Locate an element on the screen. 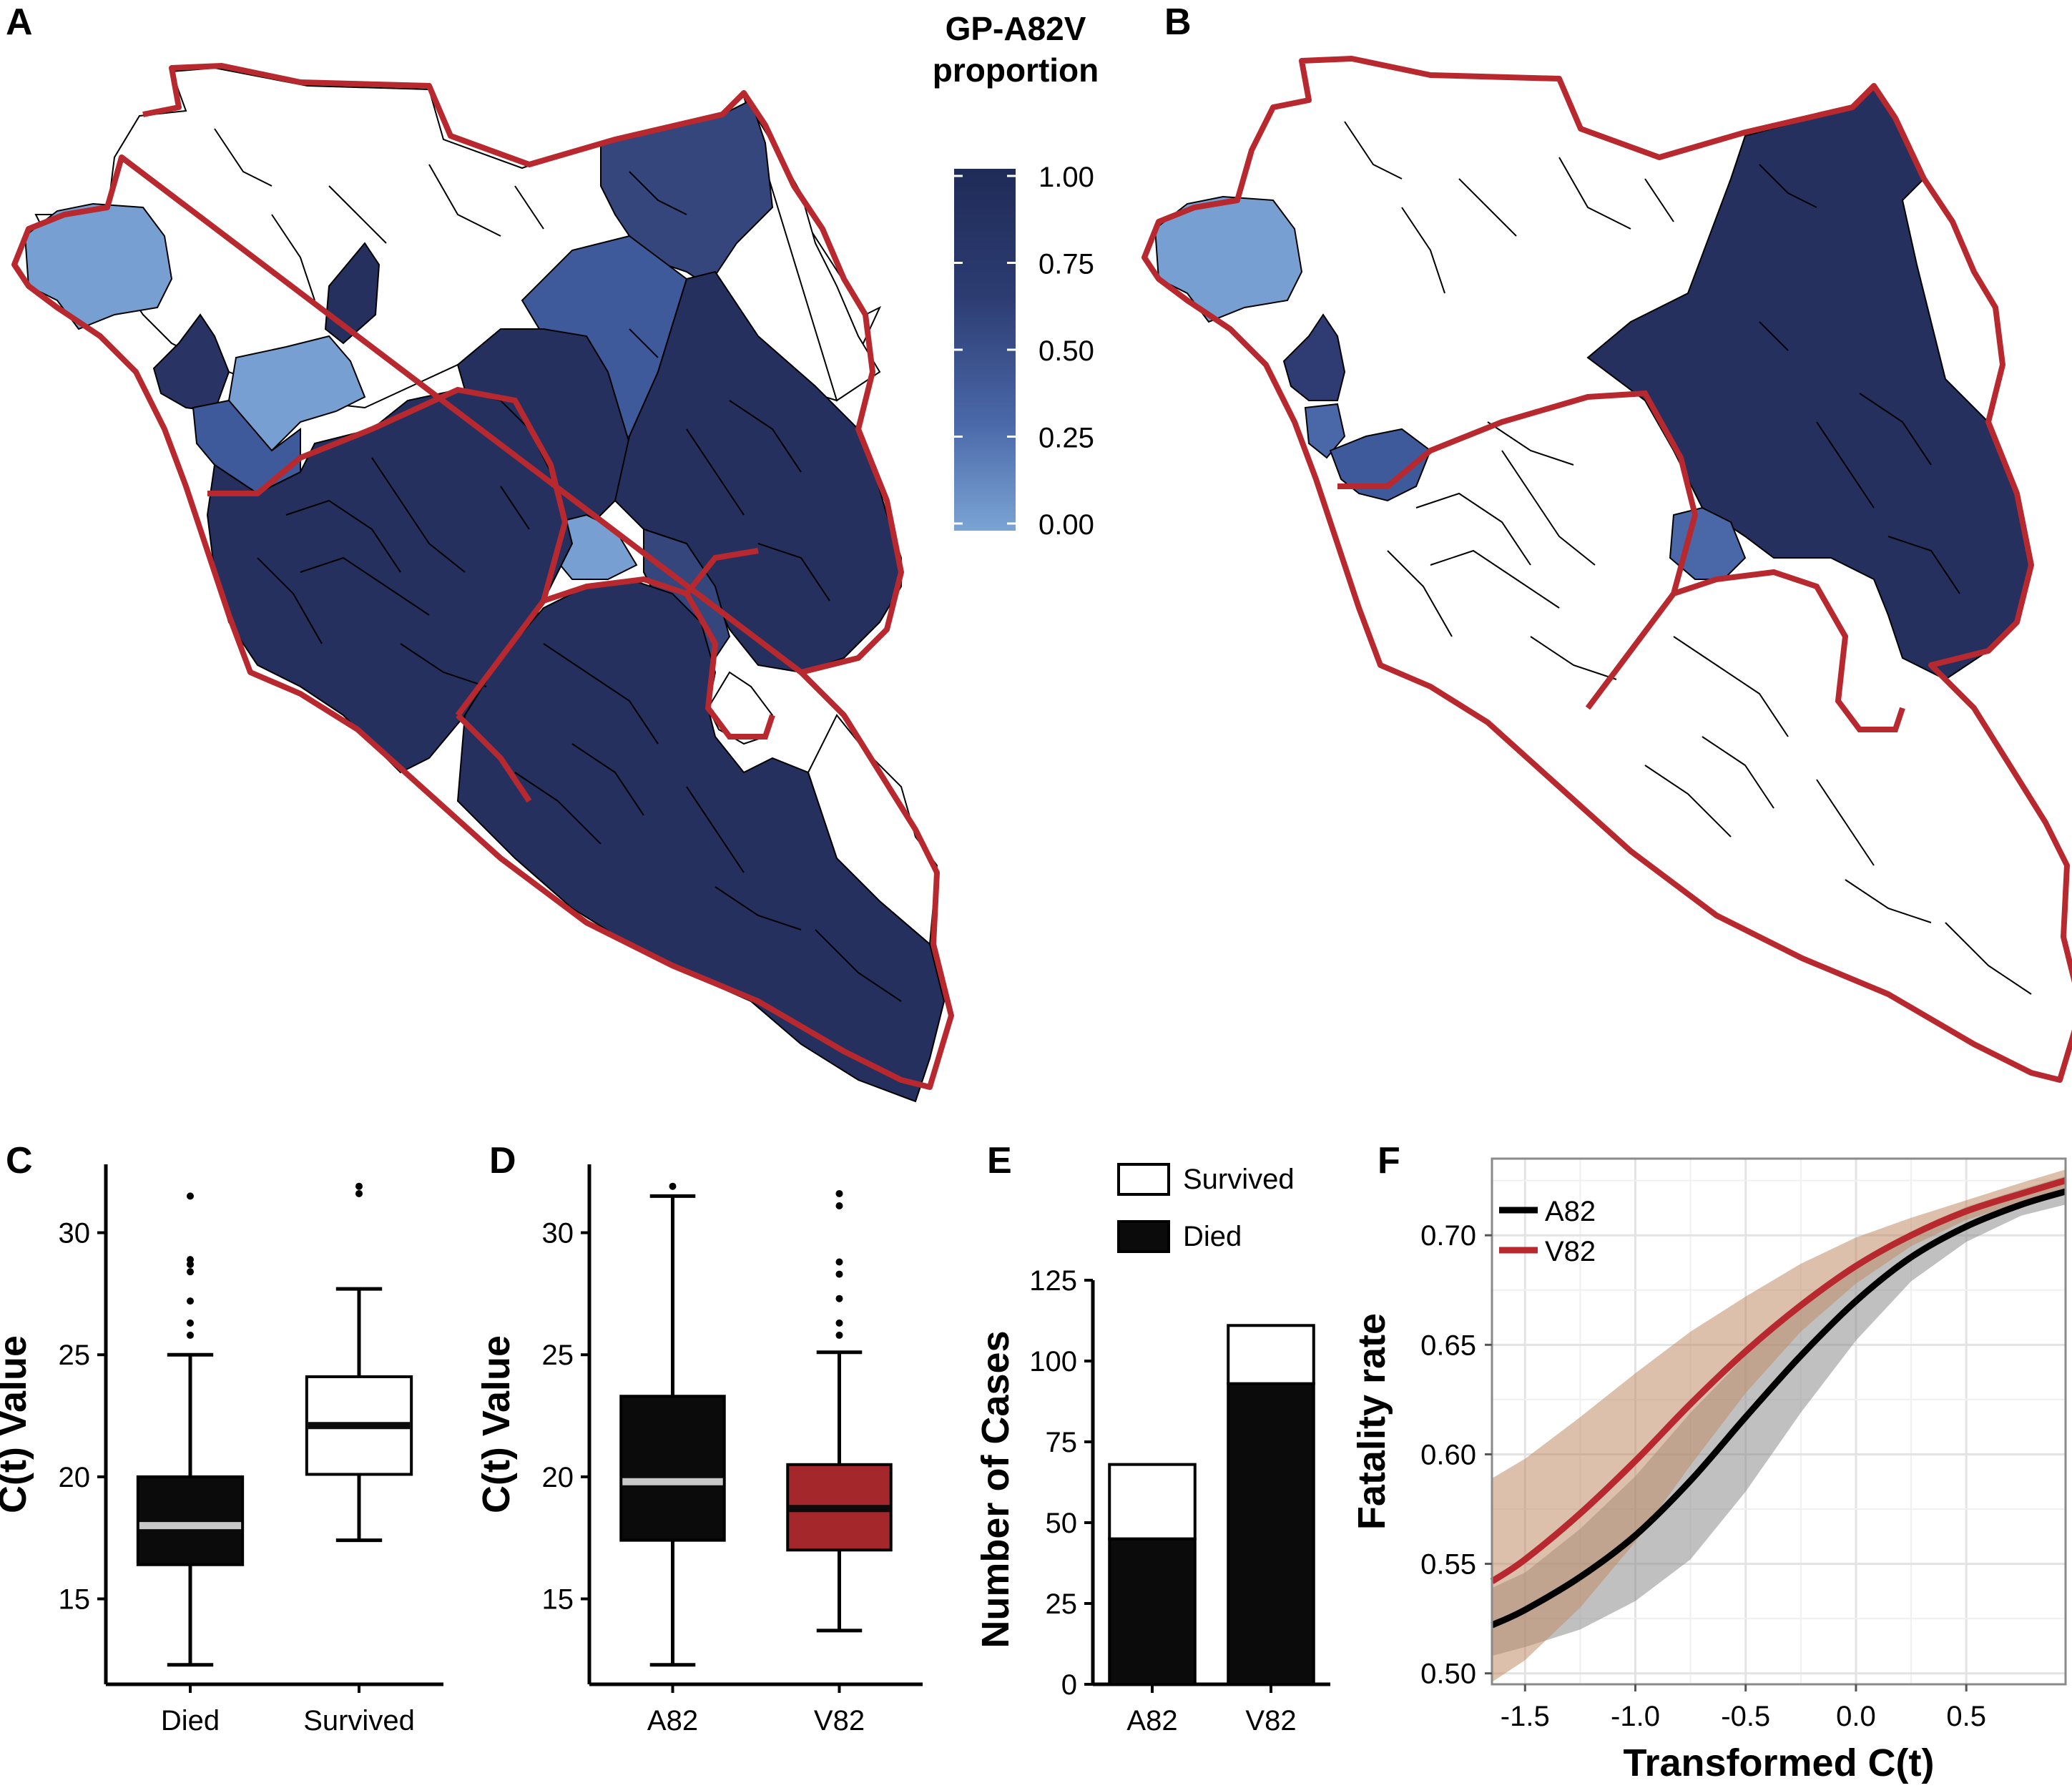  map-b-region-west-lightblue is located at coordinates (1228, 259).